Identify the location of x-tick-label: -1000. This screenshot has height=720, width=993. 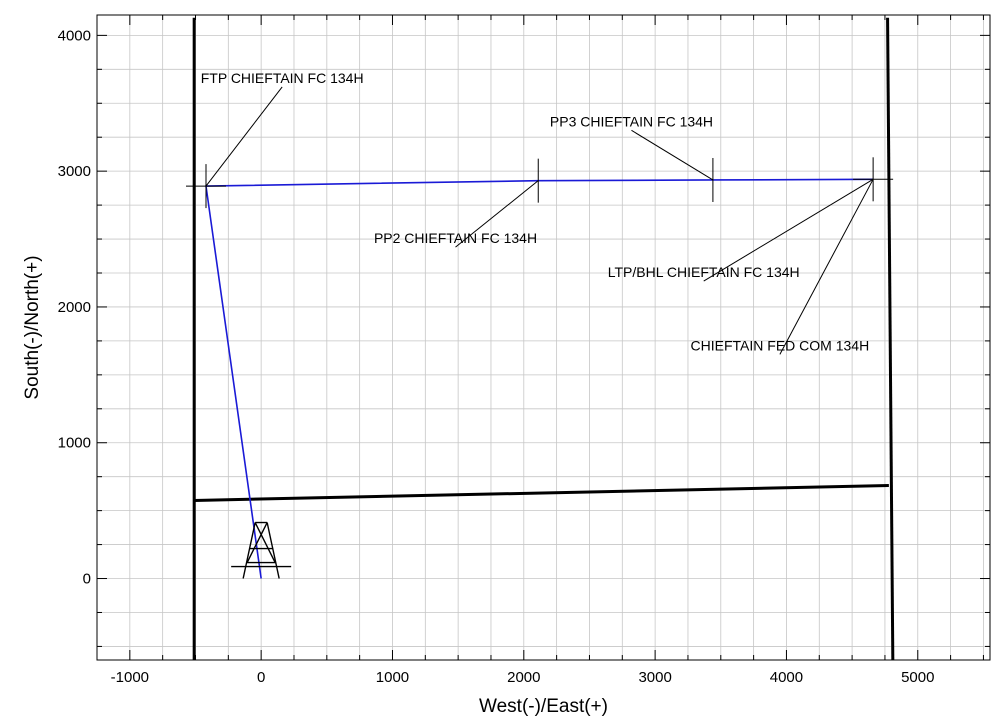
(130, 677).